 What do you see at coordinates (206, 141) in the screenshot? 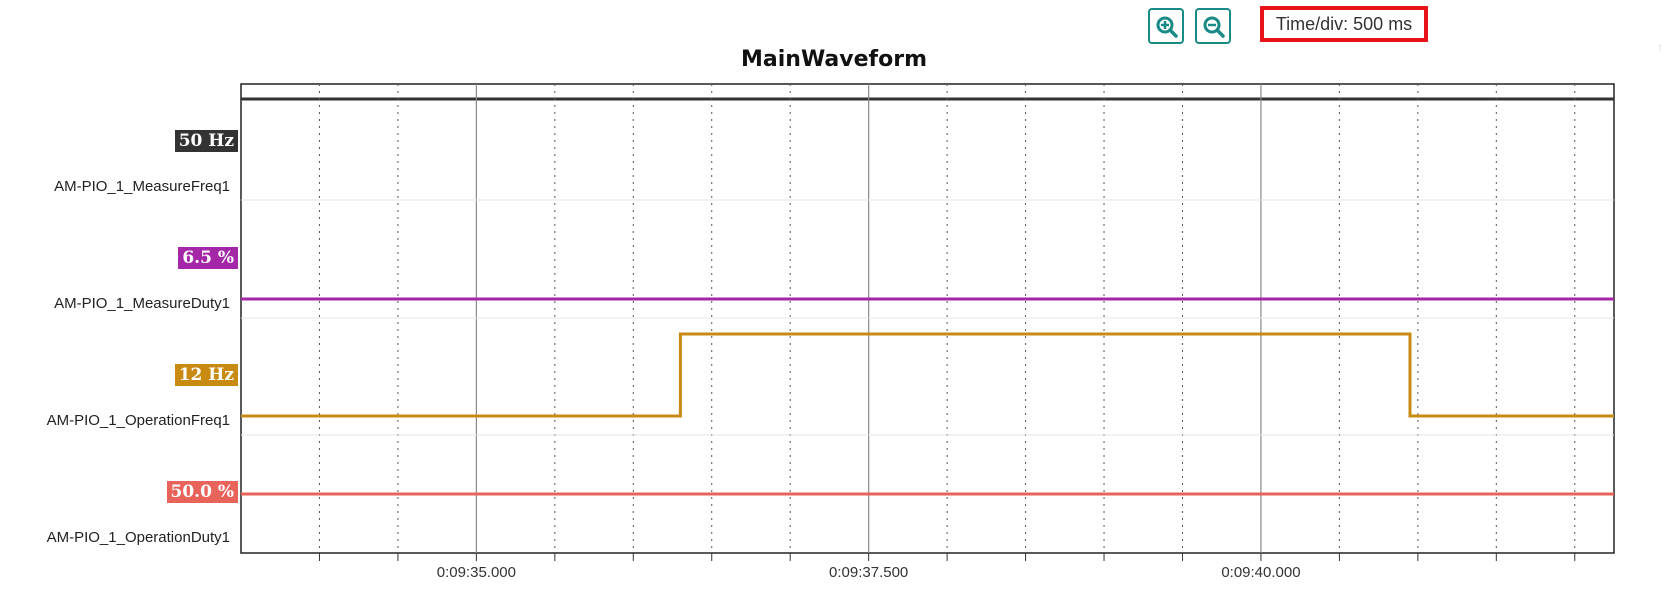
I see `trace-value-badge: 50 Hz` at bounding box center [206, 141].